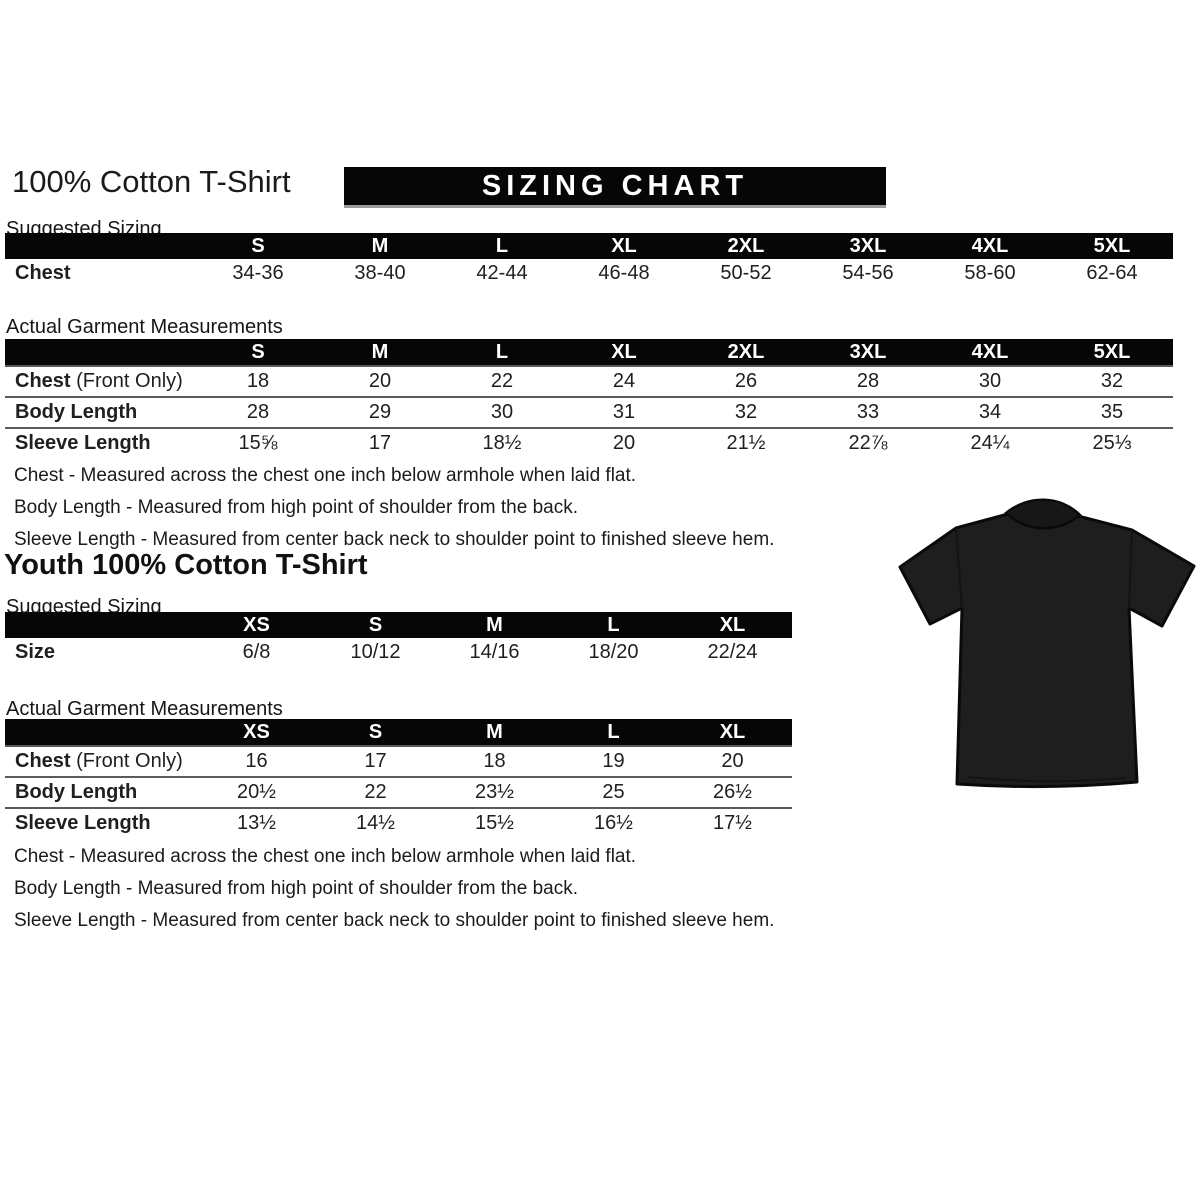 The width and height of the screenshot is (1200, 1200). I want to click on measurement-cell: 15½, so click(494, 822).